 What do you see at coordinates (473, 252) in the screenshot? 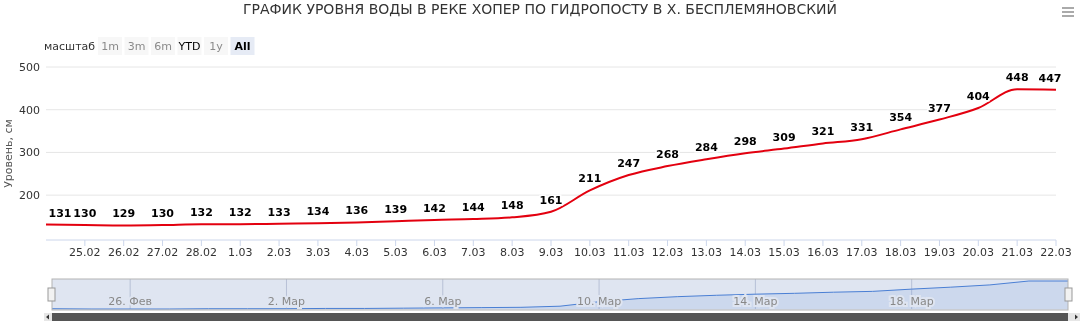
I see `x-tick-label: 7.03` at bounding box center [473, 252].